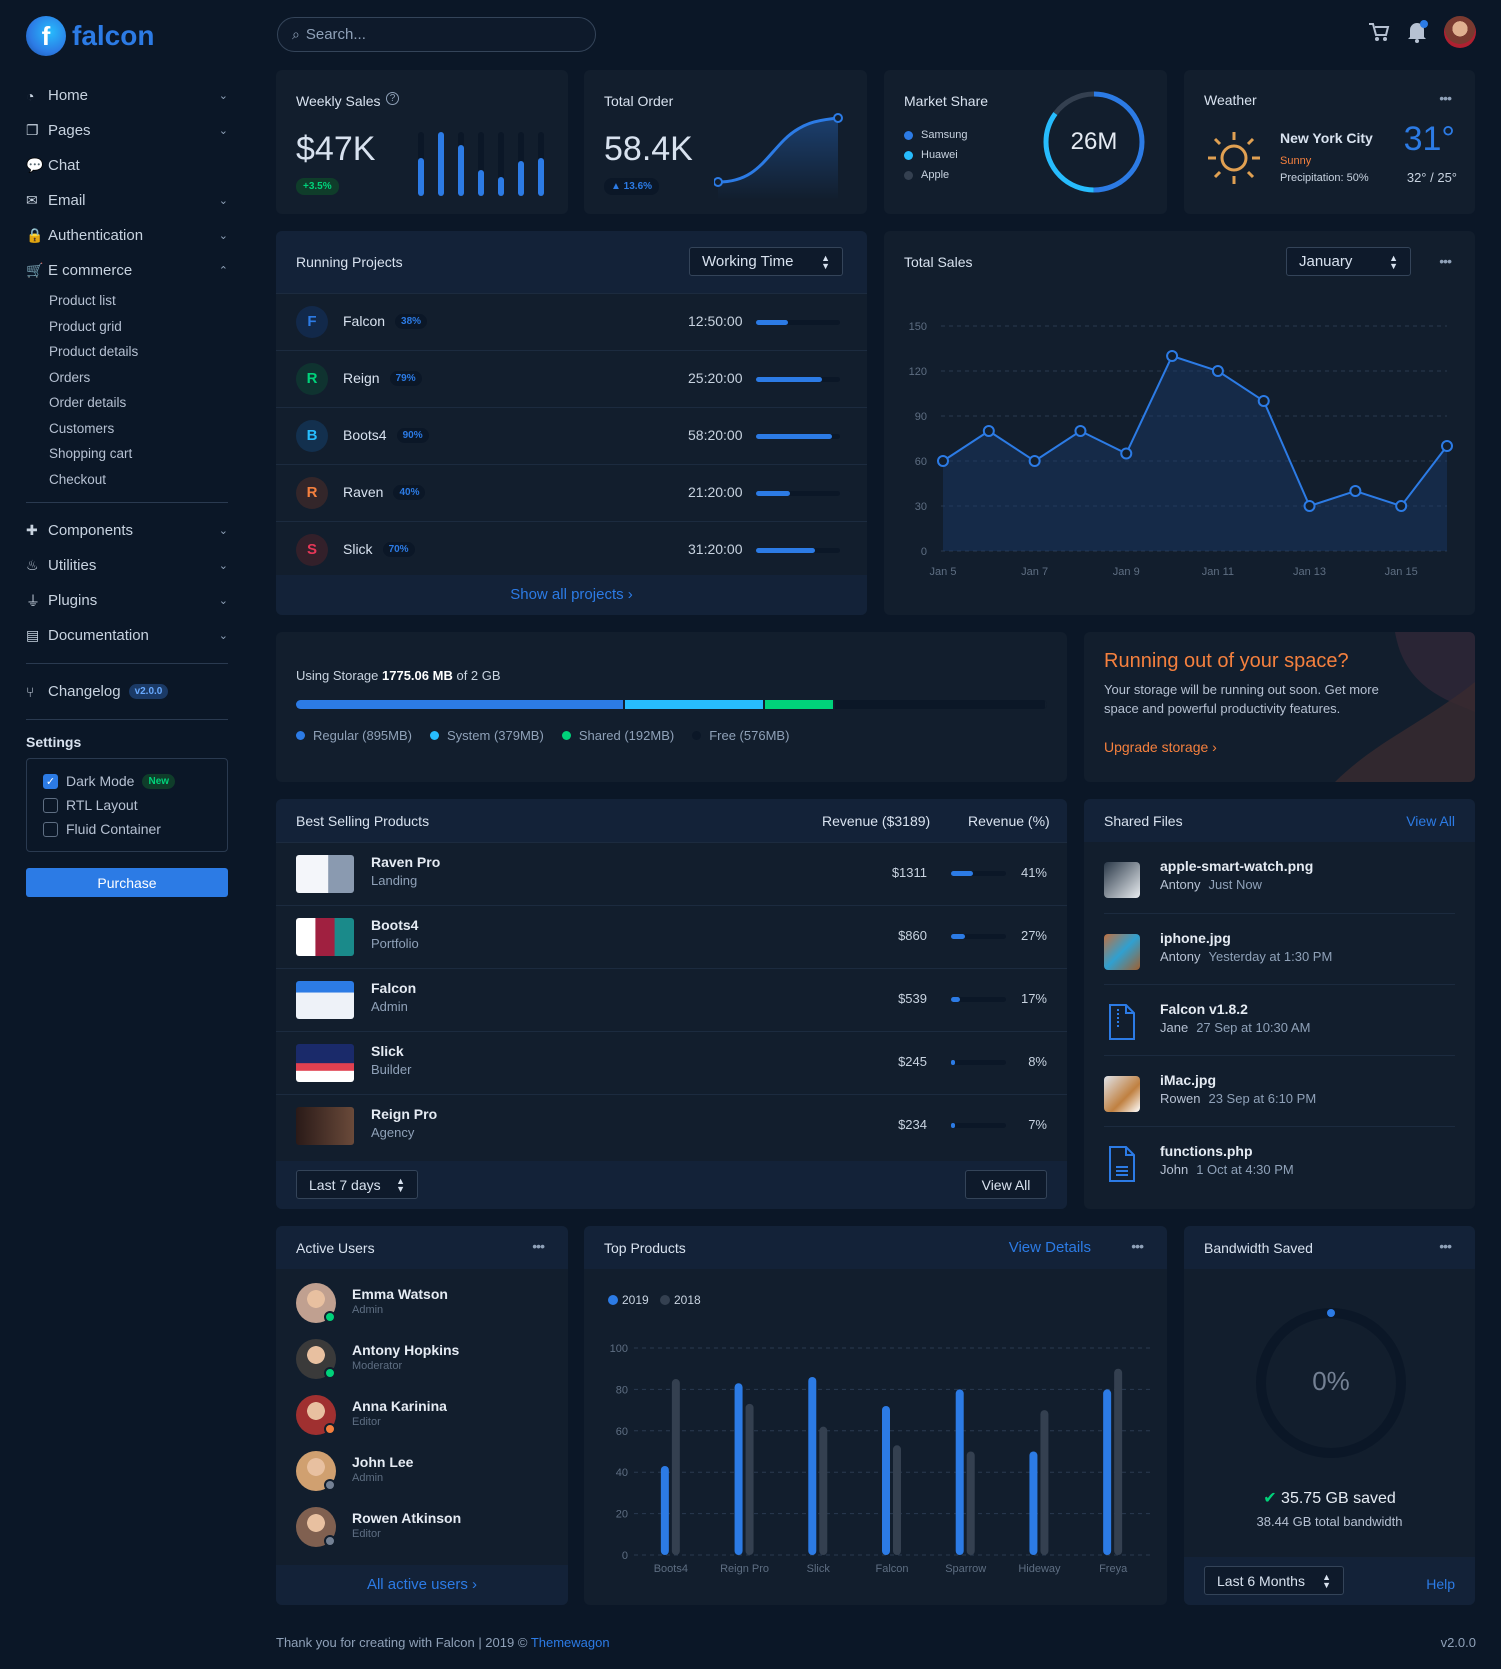 The width and height of the screenshot is (1501, 1669). What do you see at coordinates (127, 270) in the screenshot?
I see `sidebar-item-e-commerce: 🛒 E commerce ⌃` at bounding box center [127, 270].